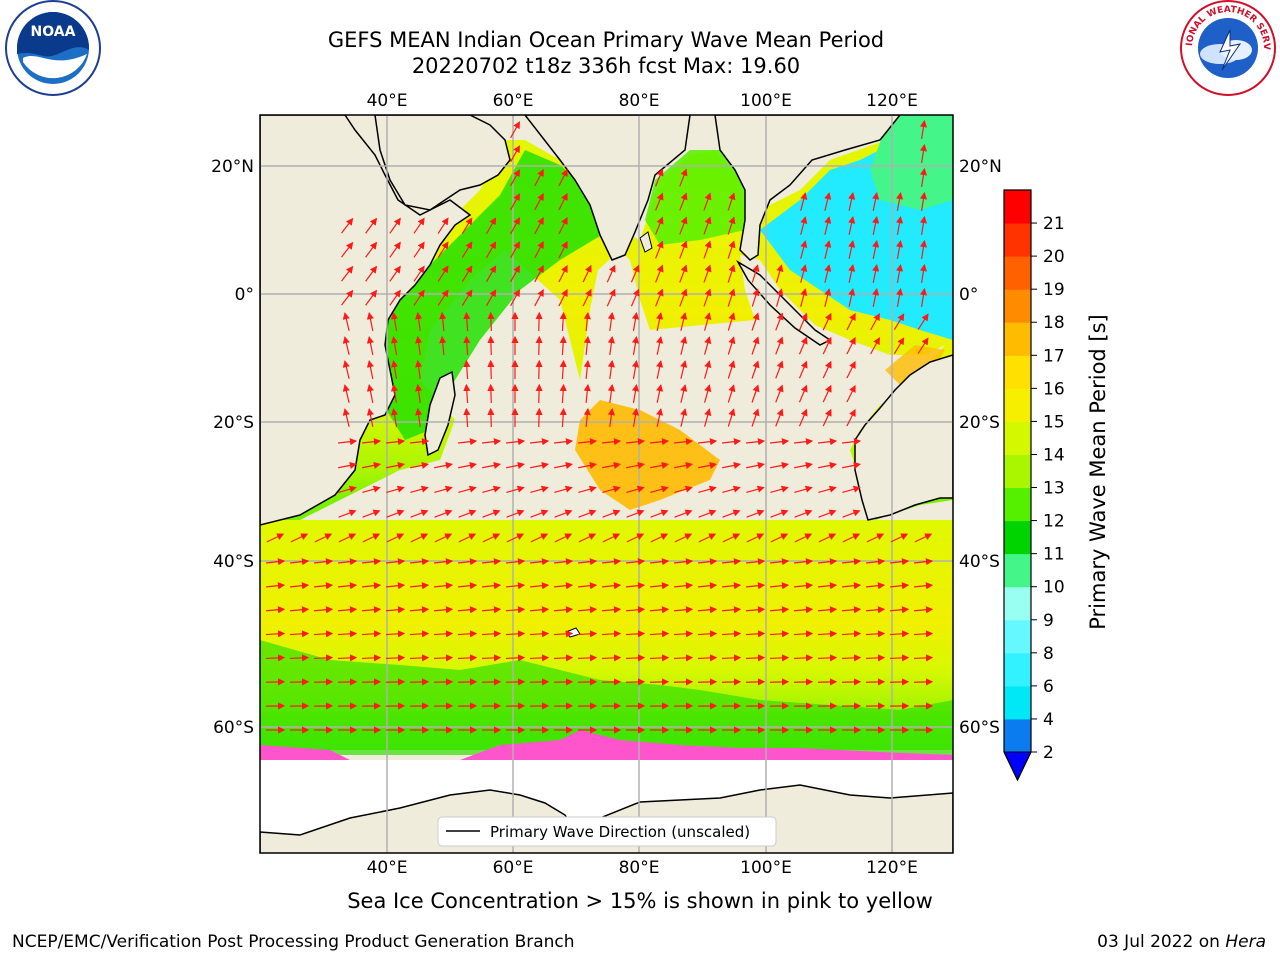 The image size is (1280, 960). What do you see at coordinates (233, 423) in the screenshot?
I see `lat-label-left-20s: 20°S` at bounding box center [233, 423].